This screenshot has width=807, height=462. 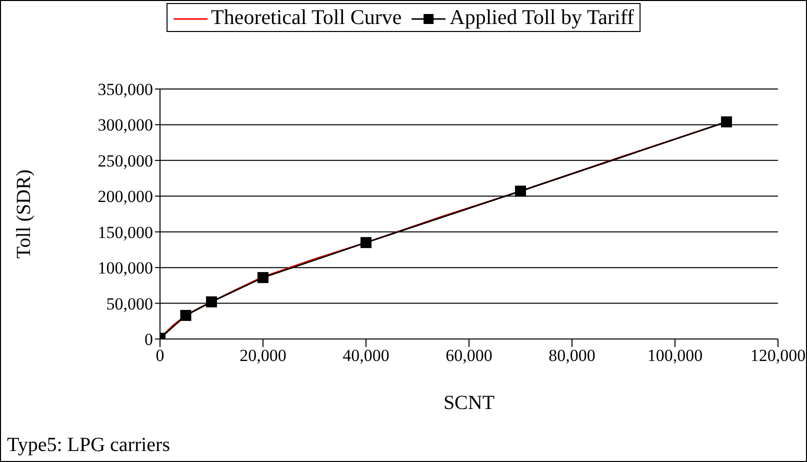 What do you see at coordinates (469, 356) in the screenshot?
I see `x-tick-label: 60,000` at bounding box center [469, 356].